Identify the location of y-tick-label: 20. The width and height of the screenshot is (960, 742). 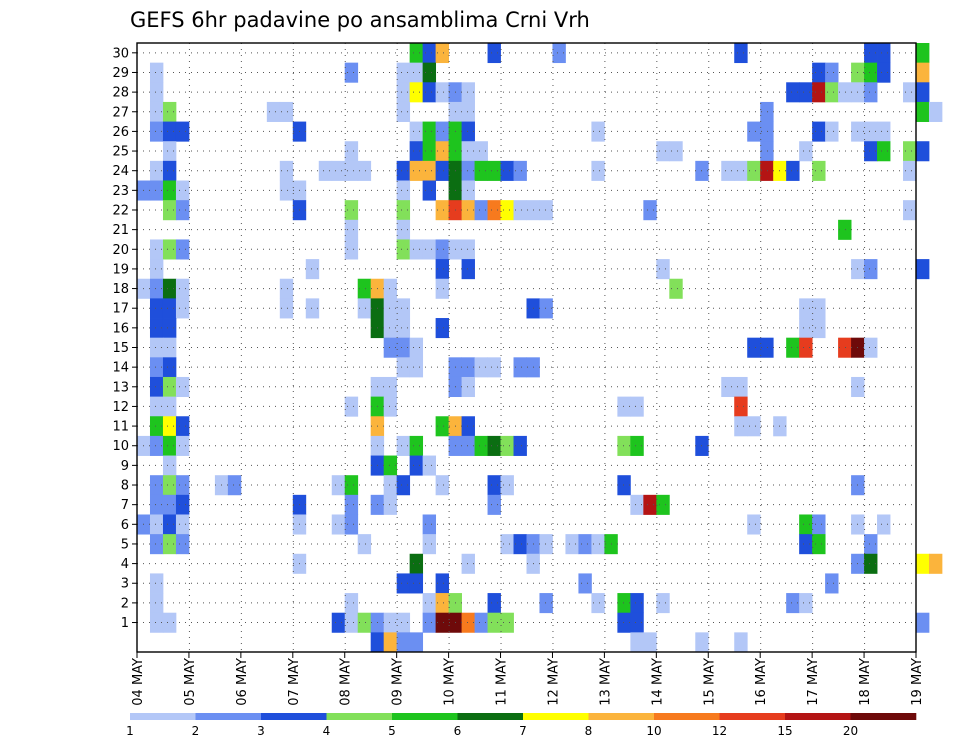
(120, 250).